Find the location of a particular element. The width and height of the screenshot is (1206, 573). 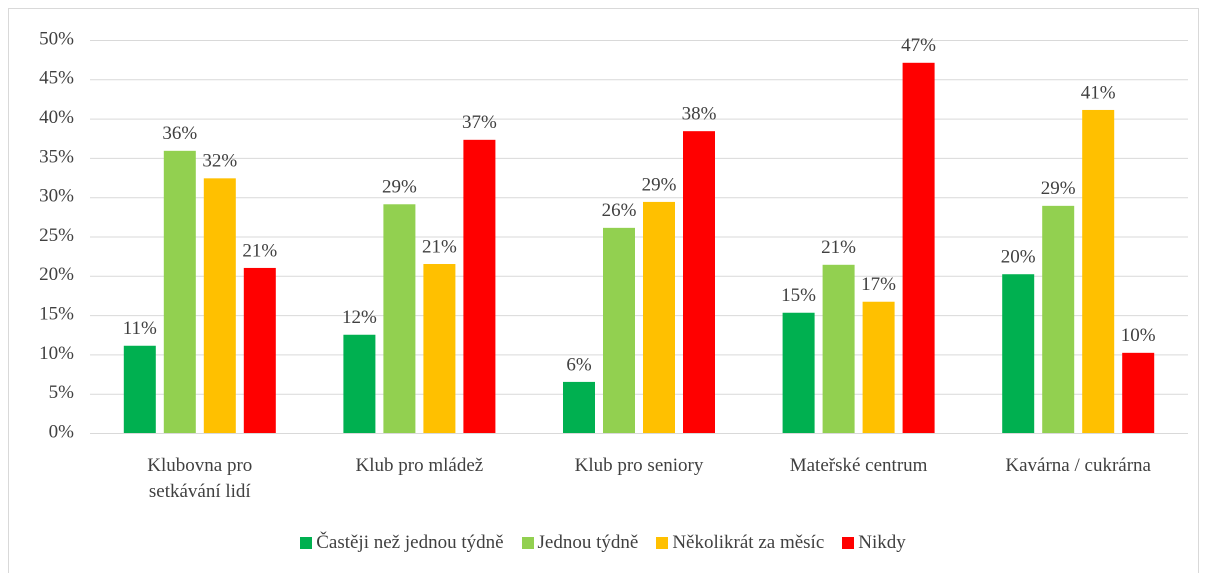

data-label: 15% is located at coordinates (798, 295).